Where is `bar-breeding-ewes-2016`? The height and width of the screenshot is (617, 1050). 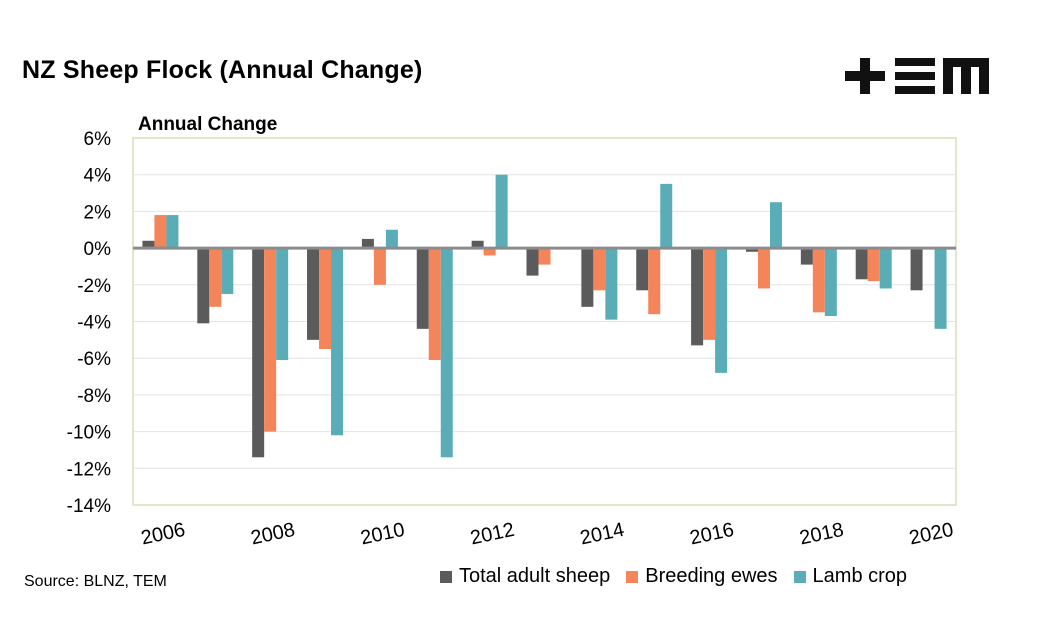 bar-breeding-ewes-2016 is located at coordinates (709, 294).